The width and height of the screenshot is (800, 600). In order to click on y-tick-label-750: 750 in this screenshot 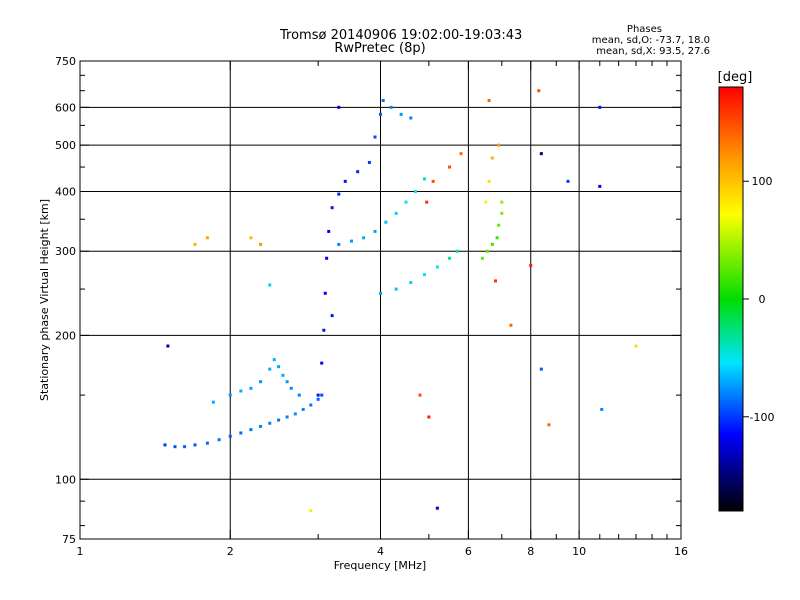, I will do `click(65, 61)`.